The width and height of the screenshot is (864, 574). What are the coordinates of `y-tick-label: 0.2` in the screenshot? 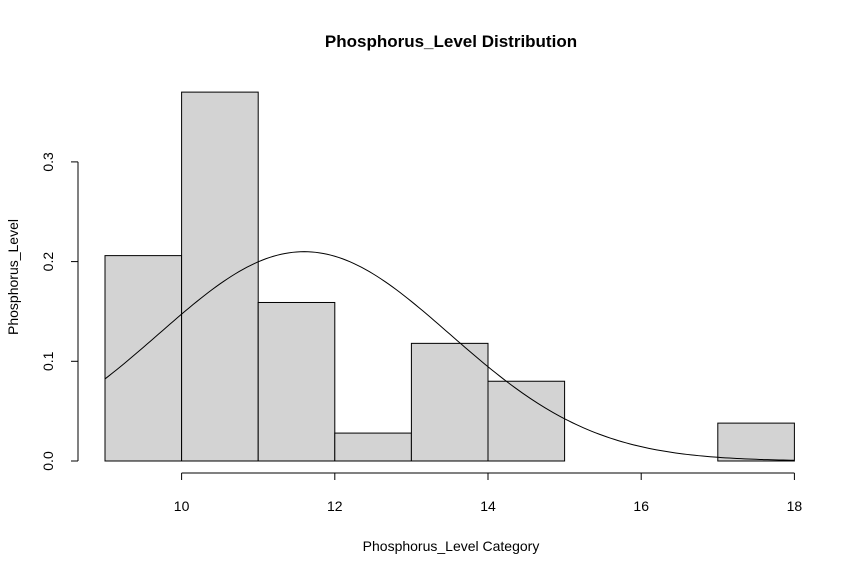 It's located at (48, 262).